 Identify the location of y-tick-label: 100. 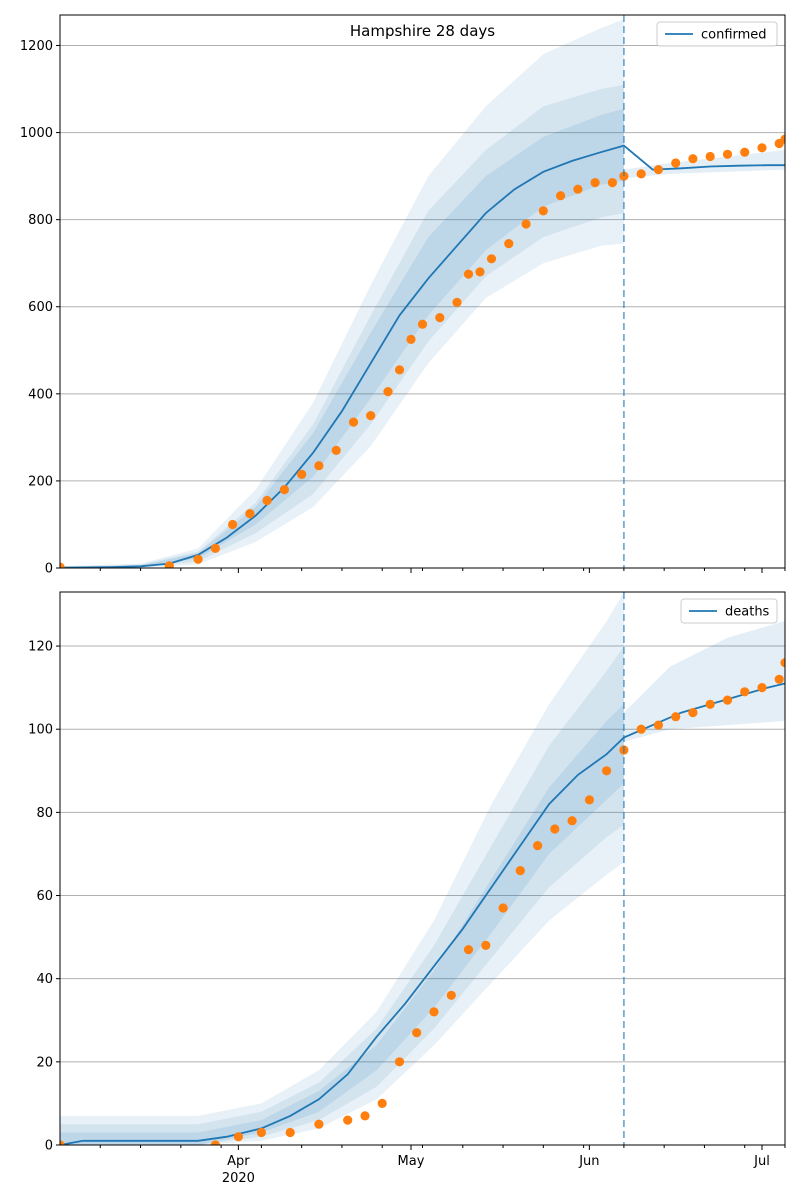
(40, 730).